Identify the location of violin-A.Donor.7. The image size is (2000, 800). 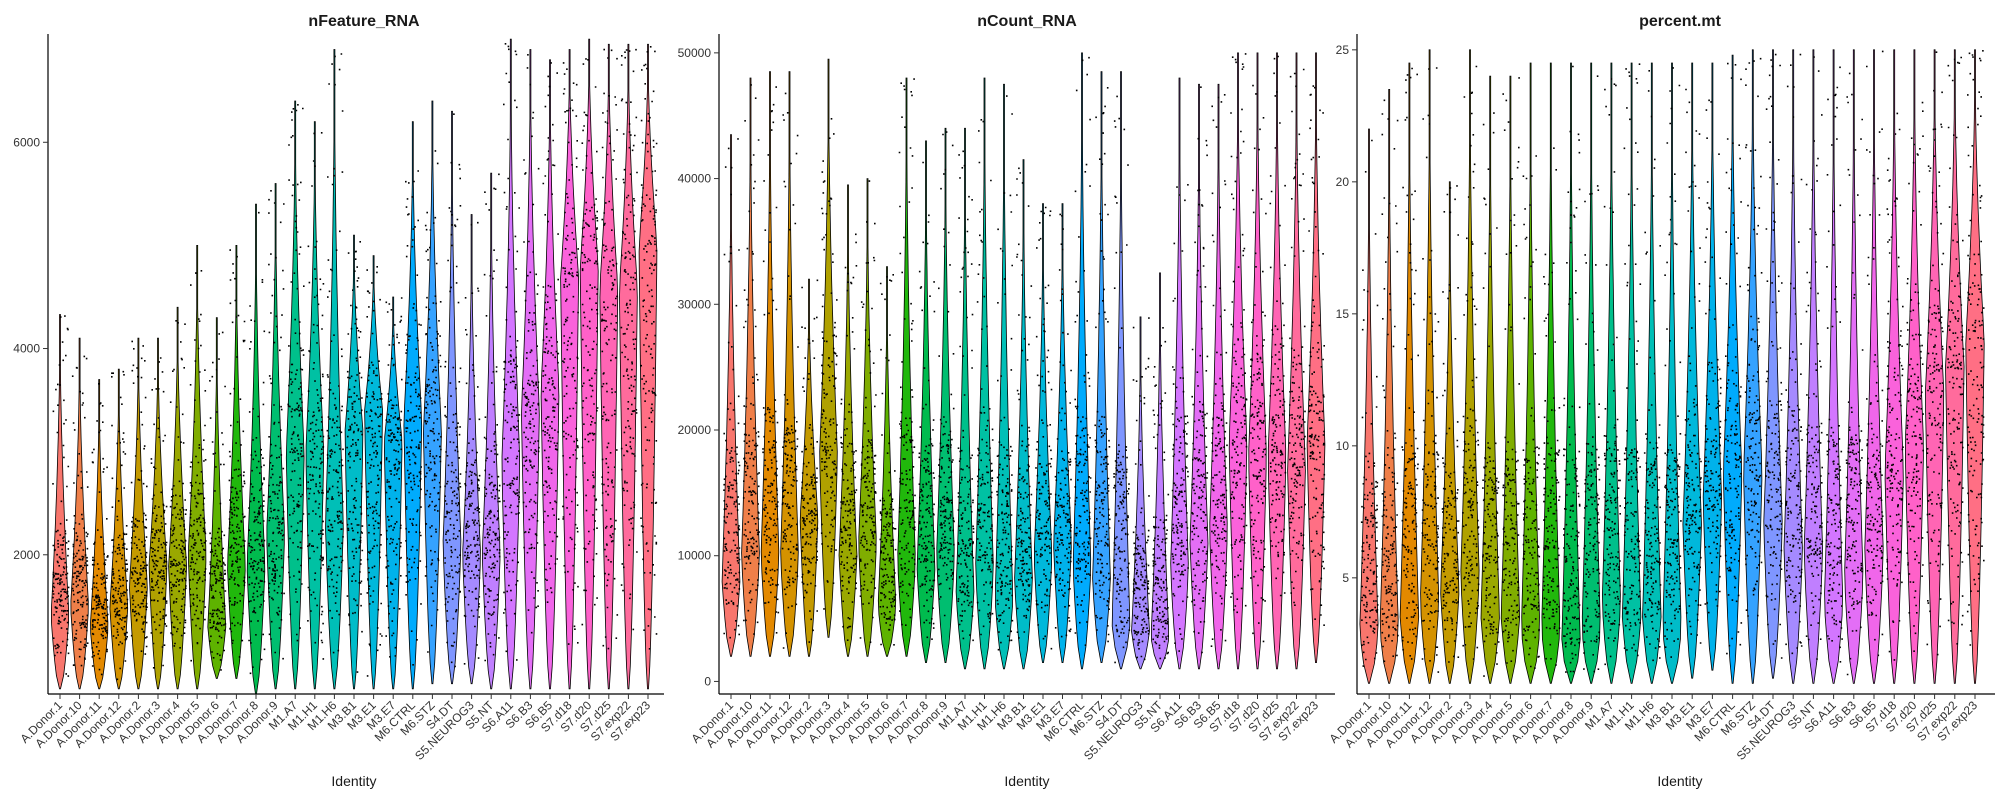
(1551, 373).